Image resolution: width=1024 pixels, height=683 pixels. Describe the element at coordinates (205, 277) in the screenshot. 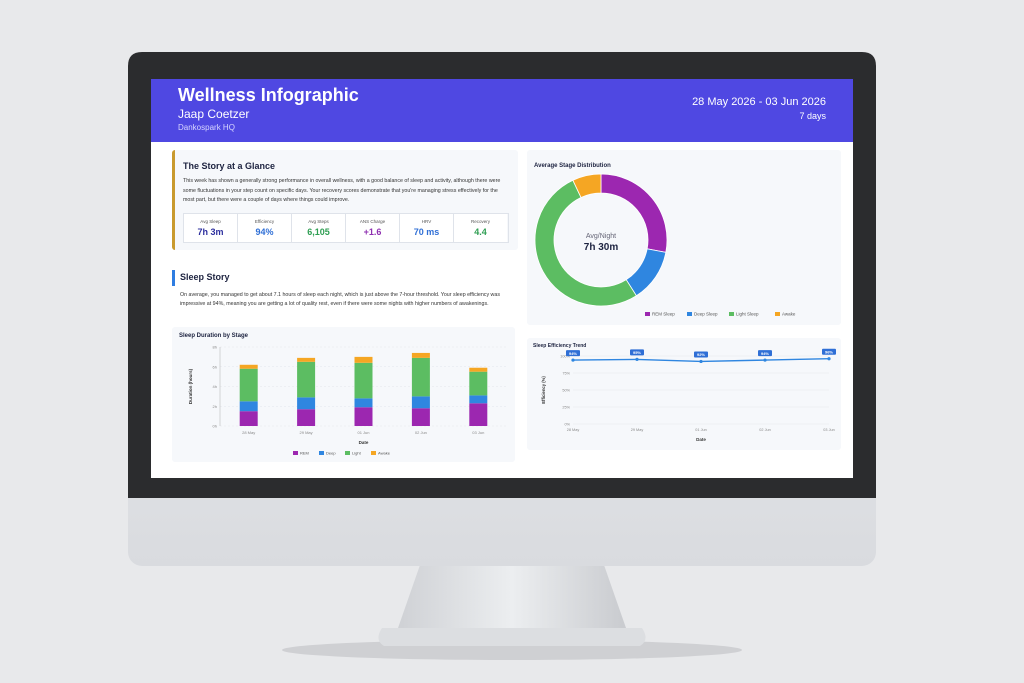

I see `sleep-story-title: Sleep Story` at that location.